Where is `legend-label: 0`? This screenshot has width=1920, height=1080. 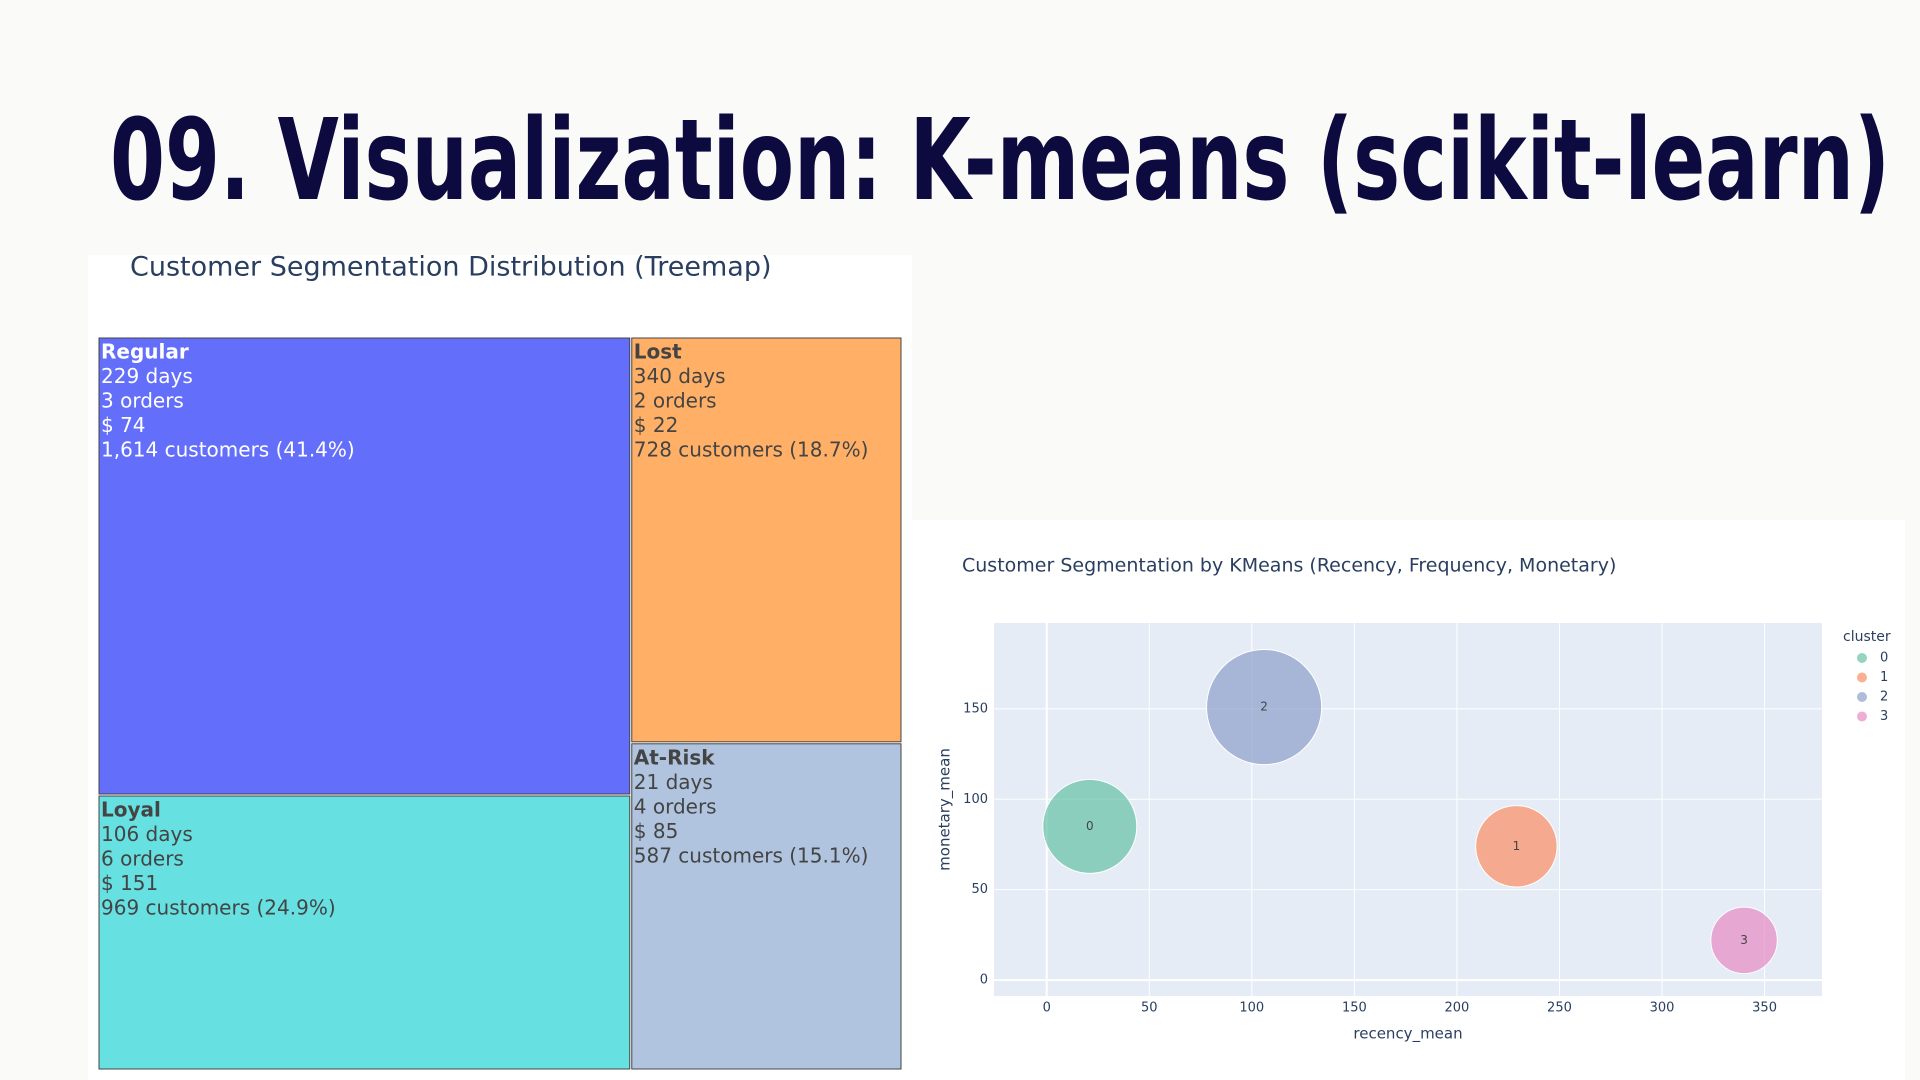
legend-label: 0 is located at coordinates (1884, 658).